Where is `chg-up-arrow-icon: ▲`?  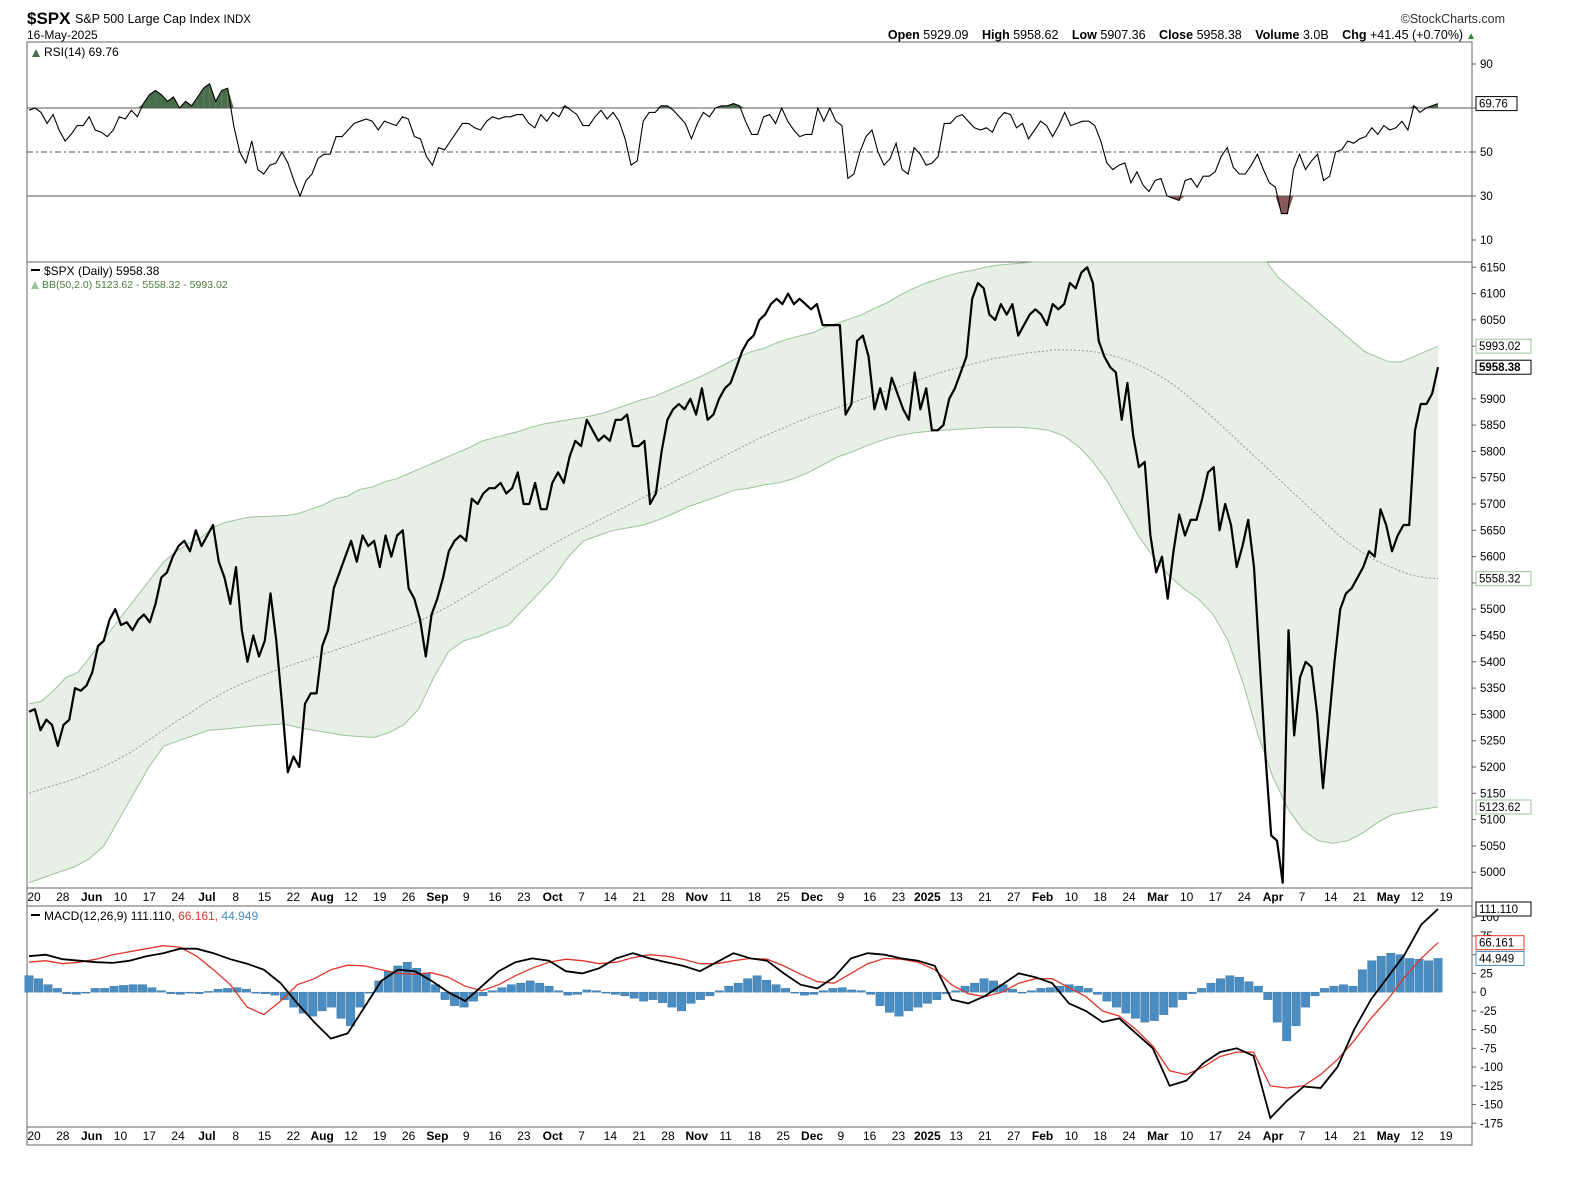 chg-up-arrow-icon: ▲ is located at coordinates (1471, 36).